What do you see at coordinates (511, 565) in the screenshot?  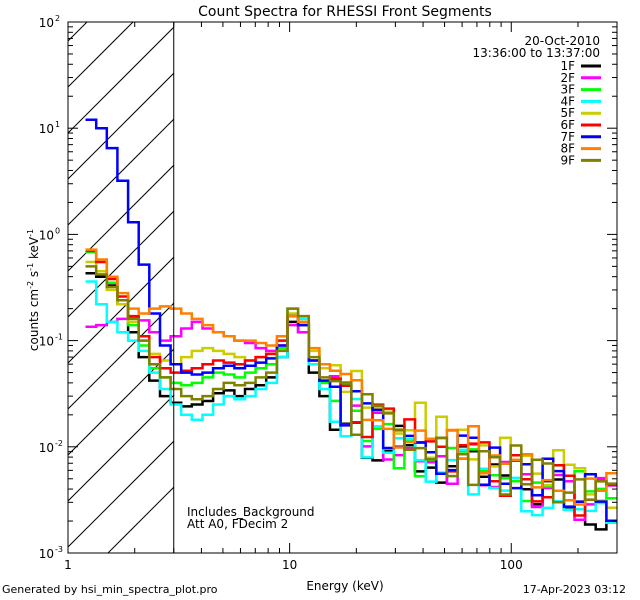 I see `x-tick-label: 100` at bounding box center [511, 565].